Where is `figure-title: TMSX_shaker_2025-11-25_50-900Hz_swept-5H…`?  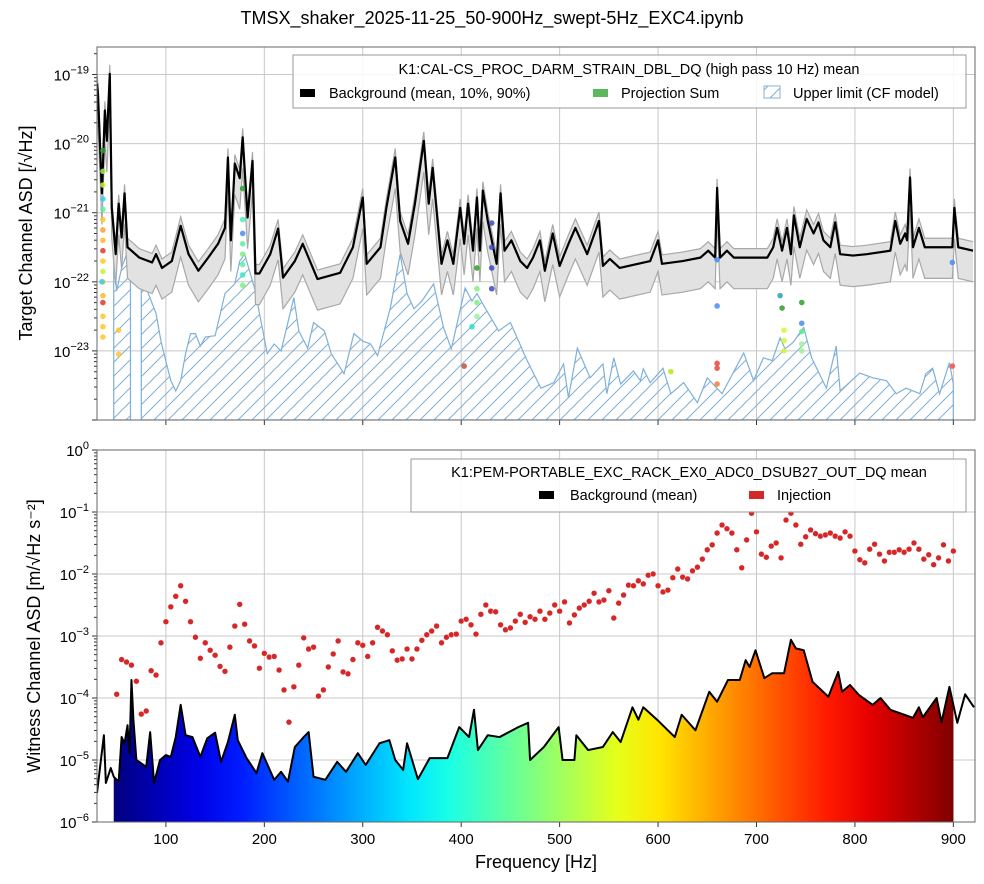 figure-title: TMSX_shaker_2025-11-25_50-900Hz_swept-5H… is located at coordinates (492, 18).